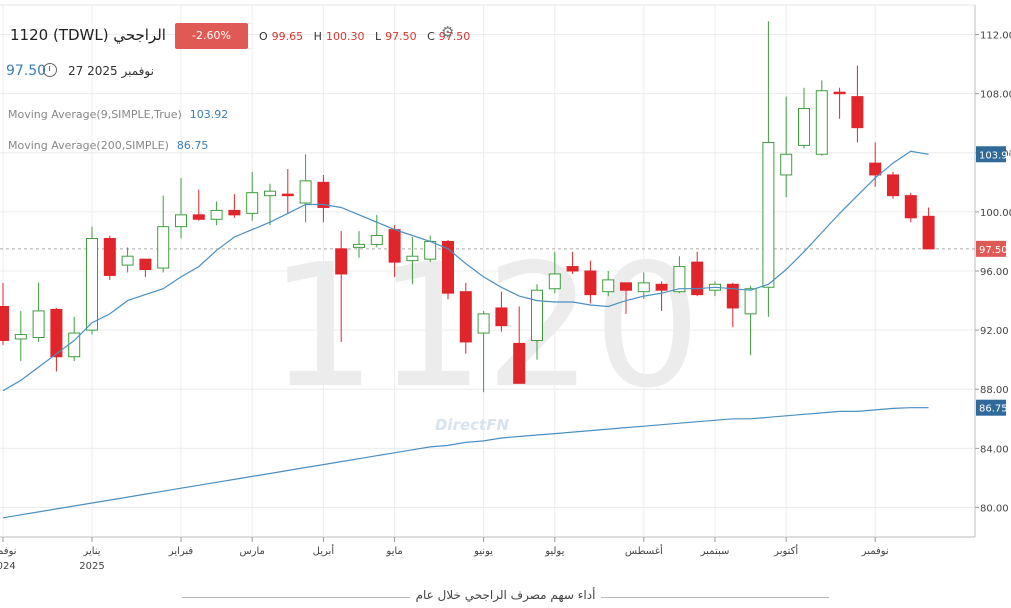 The image size is (1011, 608). Describe the element at coordinates (715, 551) in the screenshot. I see `x-tick-label: سبتمبر` at that location.